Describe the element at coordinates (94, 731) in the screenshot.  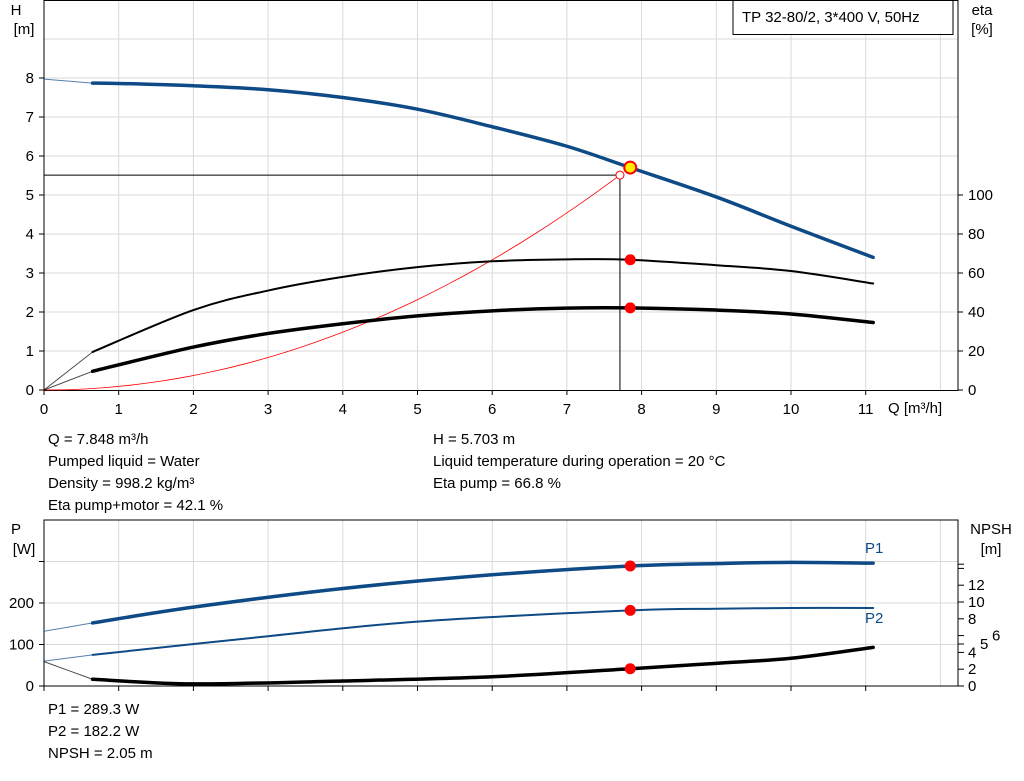
I see `info-p2: P2 = 182.2 W` at that location.